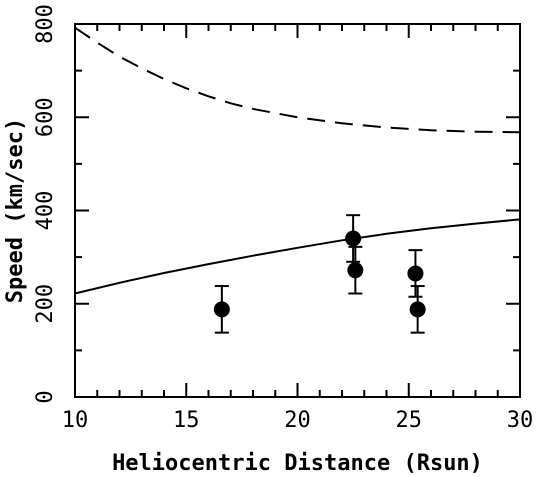 The width and height of the screenshot is (539, 477). I want to click on x-tick-label: 20, so click(297, 420).